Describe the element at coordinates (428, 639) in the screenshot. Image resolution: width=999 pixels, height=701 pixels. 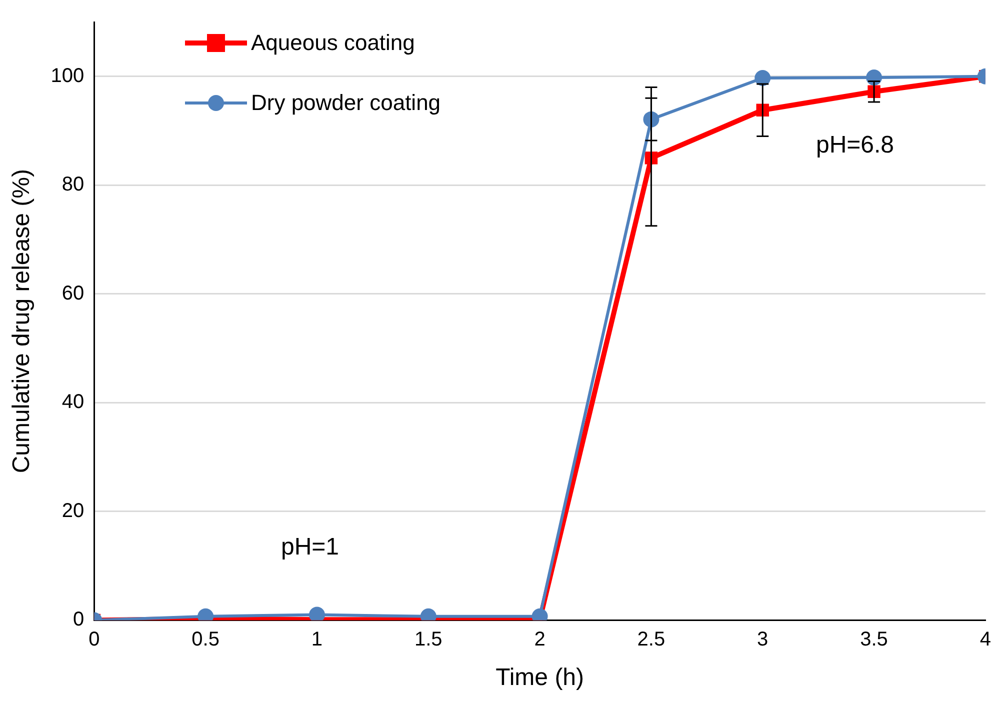
I see `x-tick-label: 1.5` at that location.